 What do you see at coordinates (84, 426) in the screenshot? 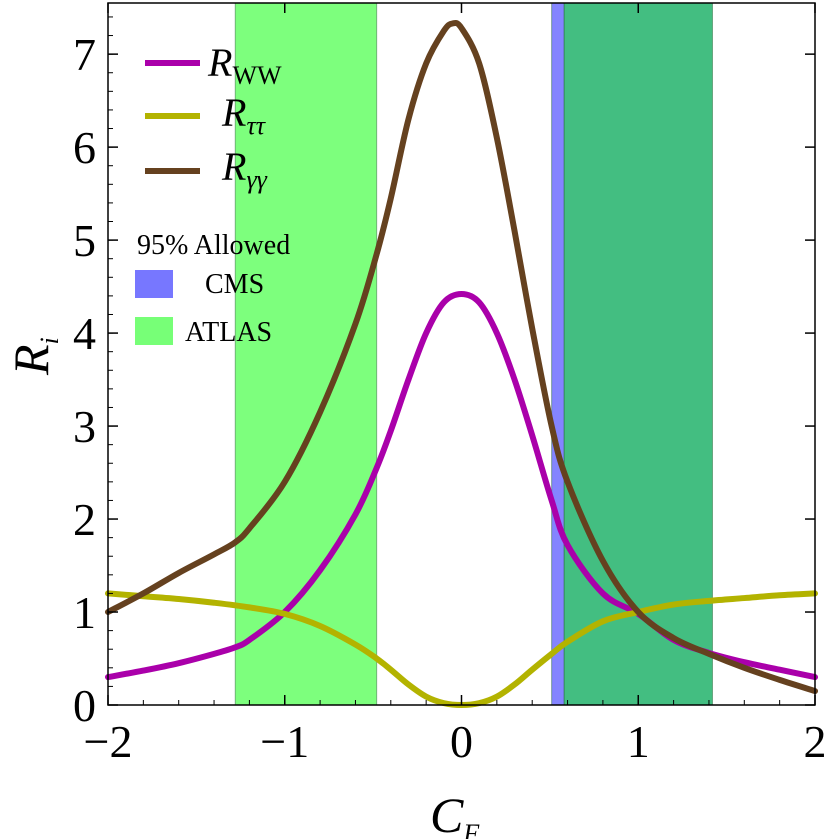
I see `y-tick-label: 3` at bounding box center [84, 426].